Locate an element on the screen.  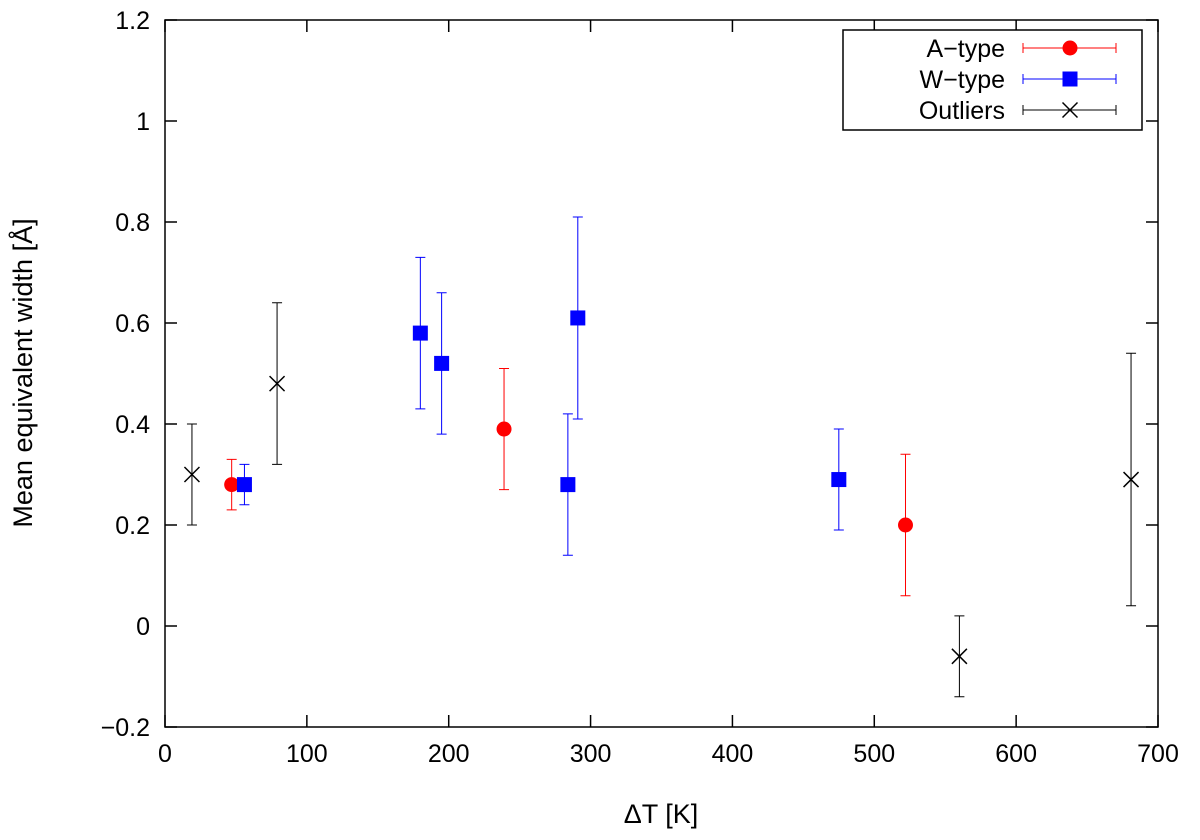
y-tick-label: 0.4 is located at coordinates (132, 425).